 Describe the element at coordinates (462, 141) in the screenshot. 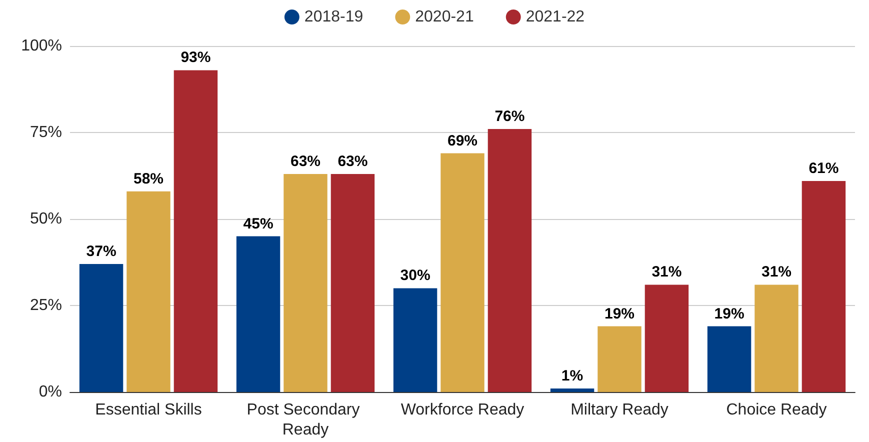

I see `data-label: 69%` at that location.